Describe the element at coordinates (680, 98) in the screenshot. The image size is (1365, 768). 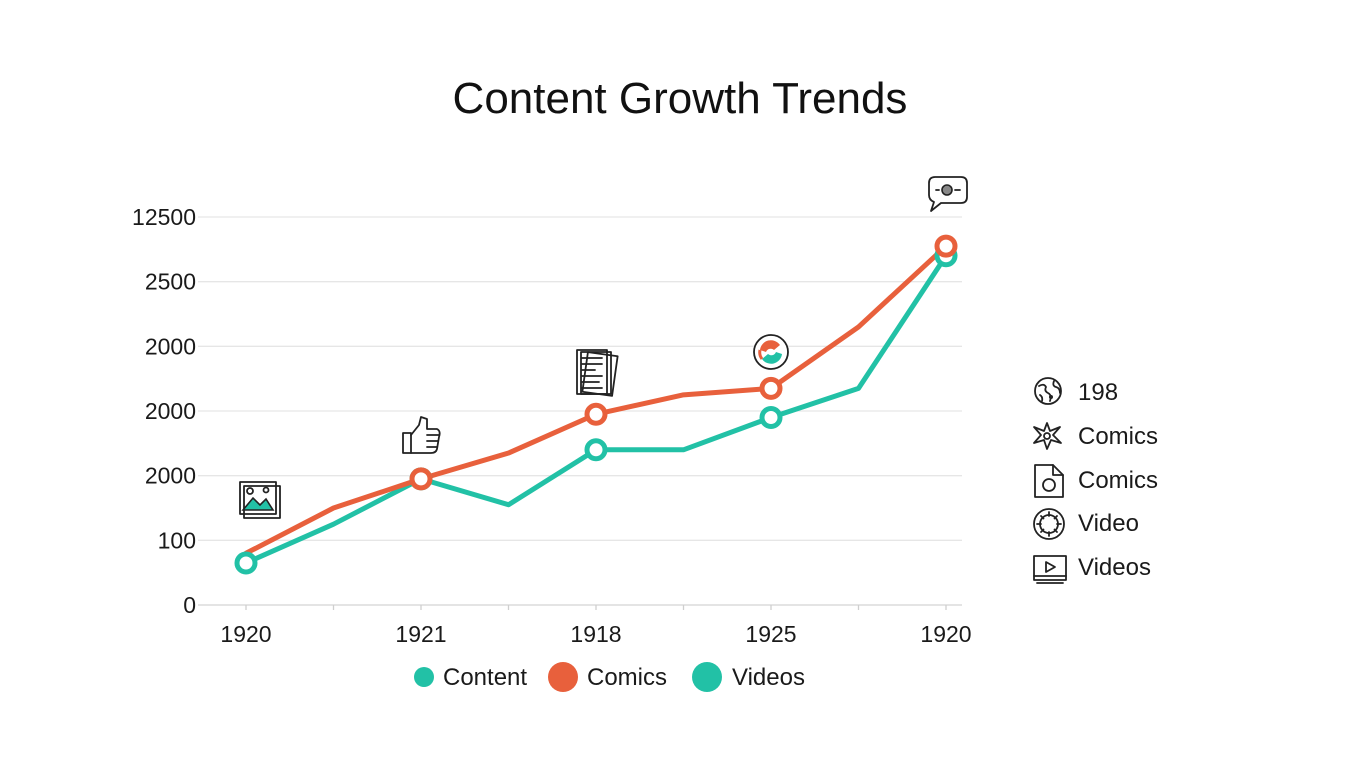
I see `chart-title: Content Growth Trends` at that location.